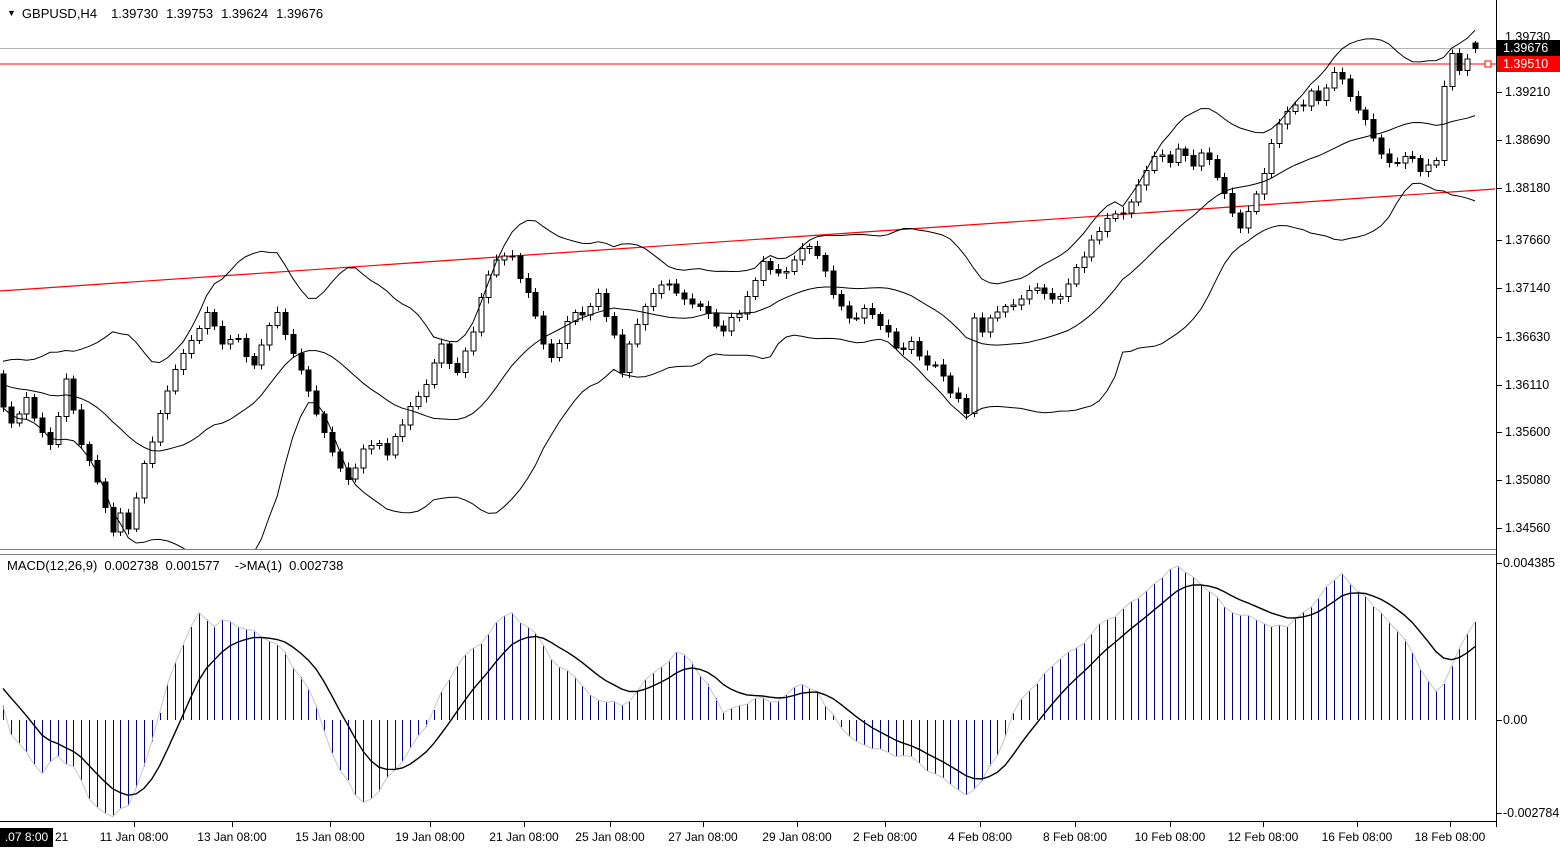  Describe the element at coordinates (1357, 837) in the screenshot. I see `time-axis-label: 16 Feb 08:00` at that location.